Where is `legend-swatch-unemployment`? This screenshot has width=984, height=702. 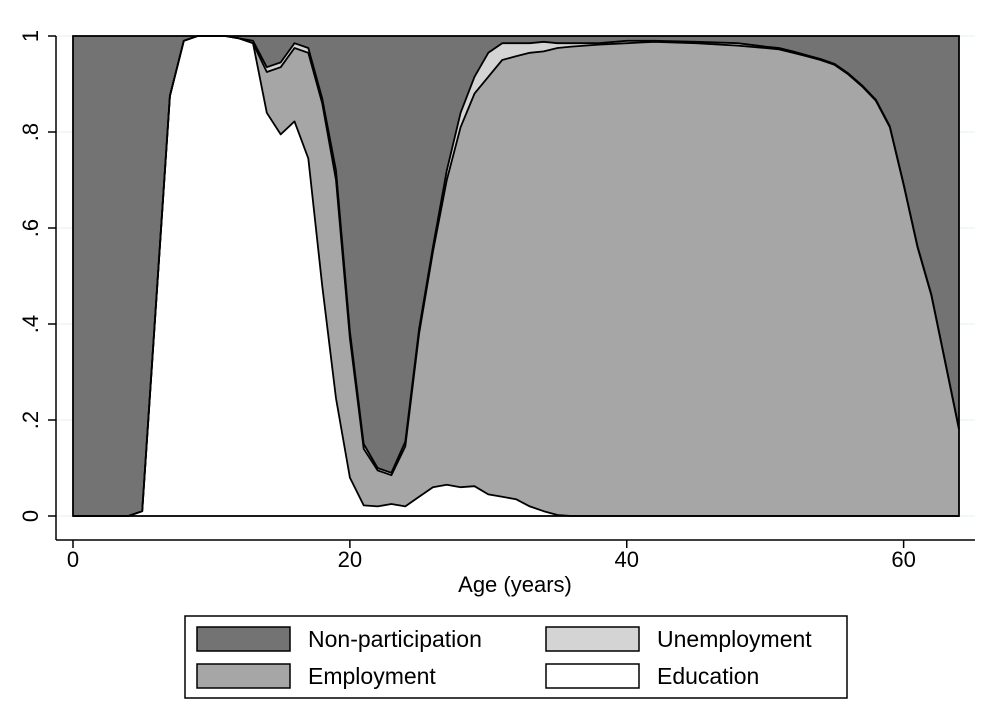 legend-swatch-unemployment is located at coordinates (592, 639).